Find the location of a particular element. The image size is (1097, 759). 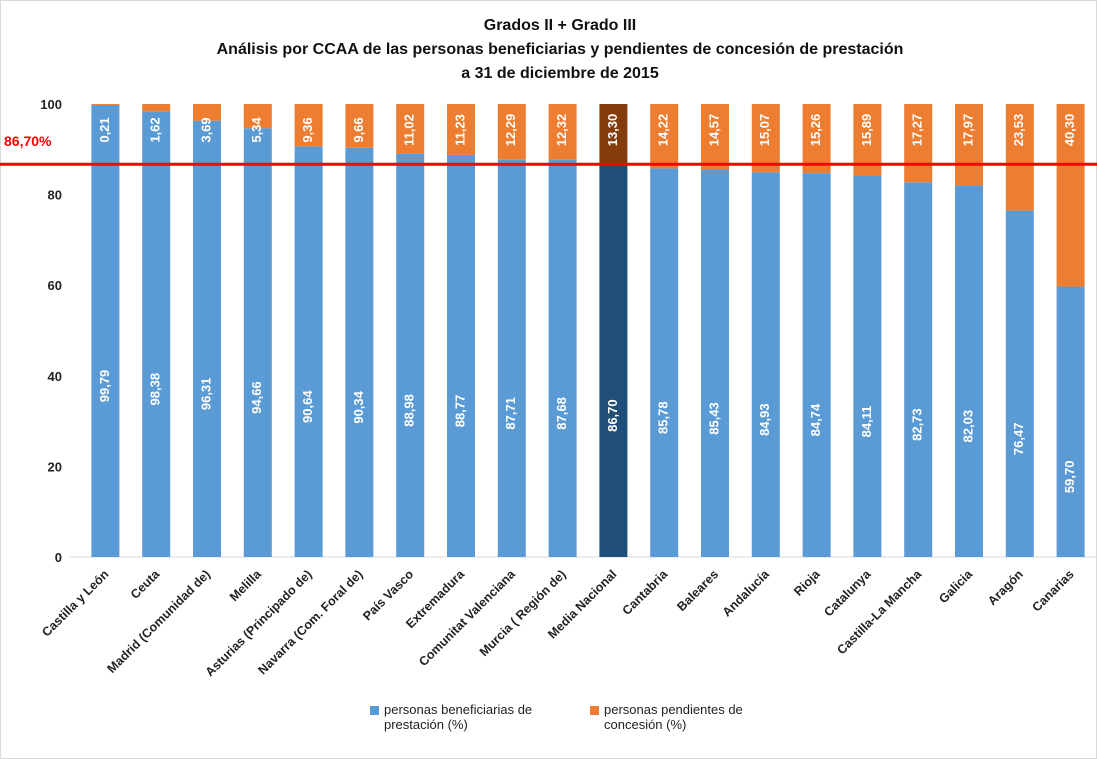

legend-item: personas pendientes de concesión (%) is located at coordinates (685, 717).